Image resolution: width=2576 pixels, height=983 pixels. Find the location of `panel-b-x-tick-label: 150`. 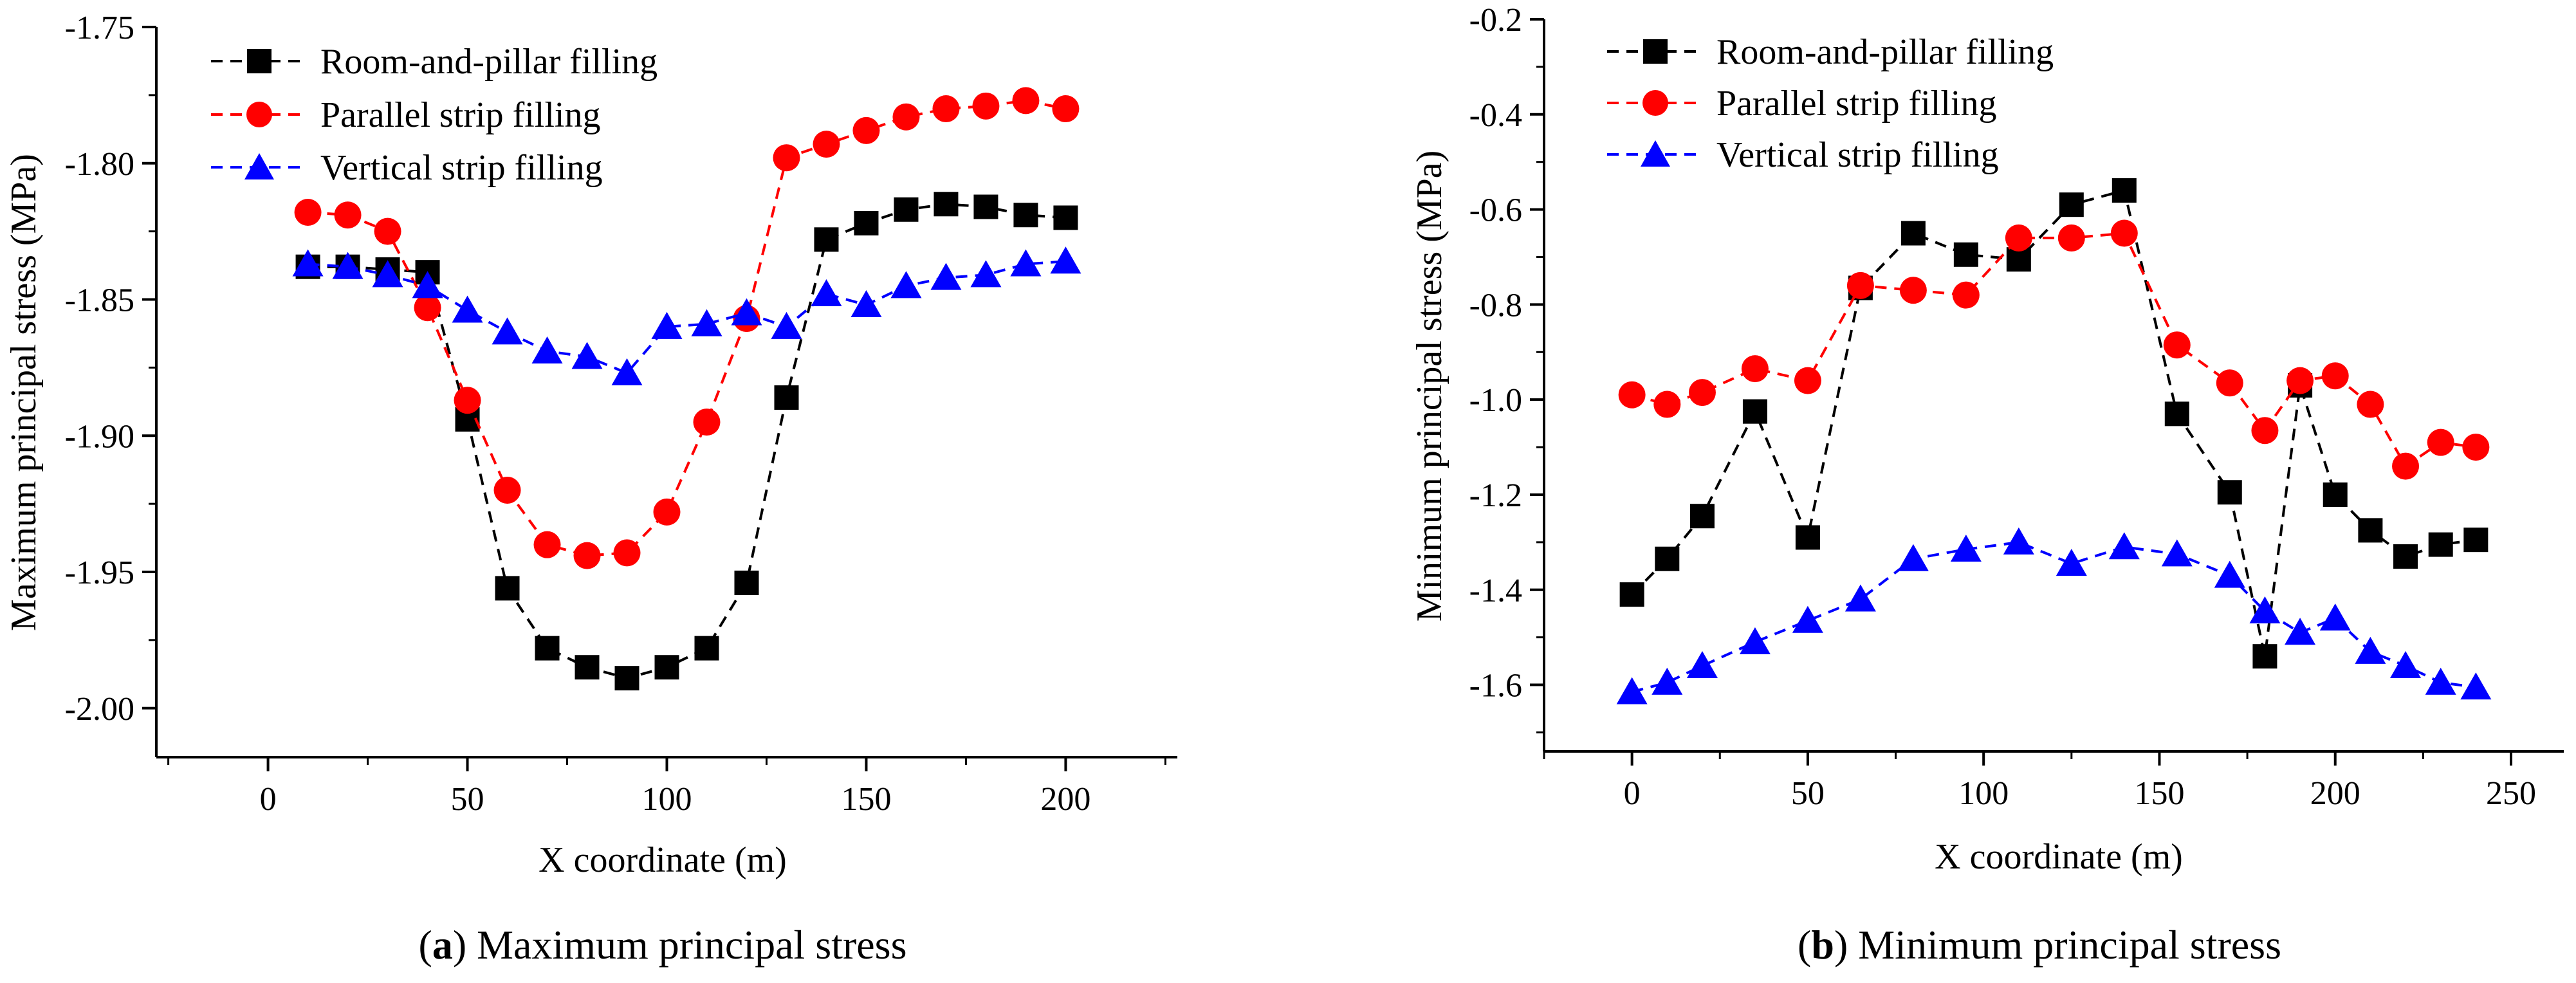

panel-b-x-tick-label: 150 is located at coordinates (2159, 794).